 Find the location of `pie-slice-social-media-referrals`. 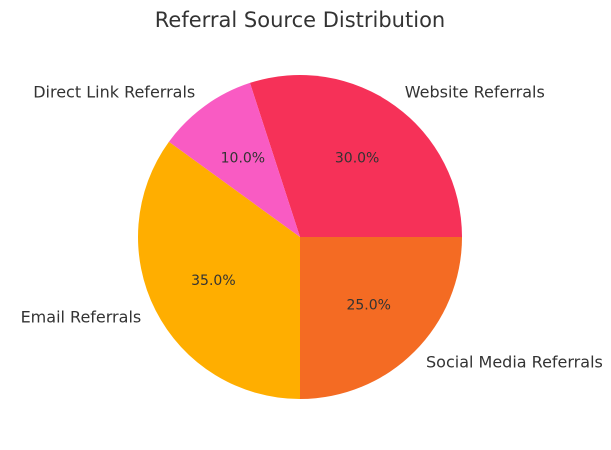

pie-slice-social-media-referrals is located at coordinates (381, 318).